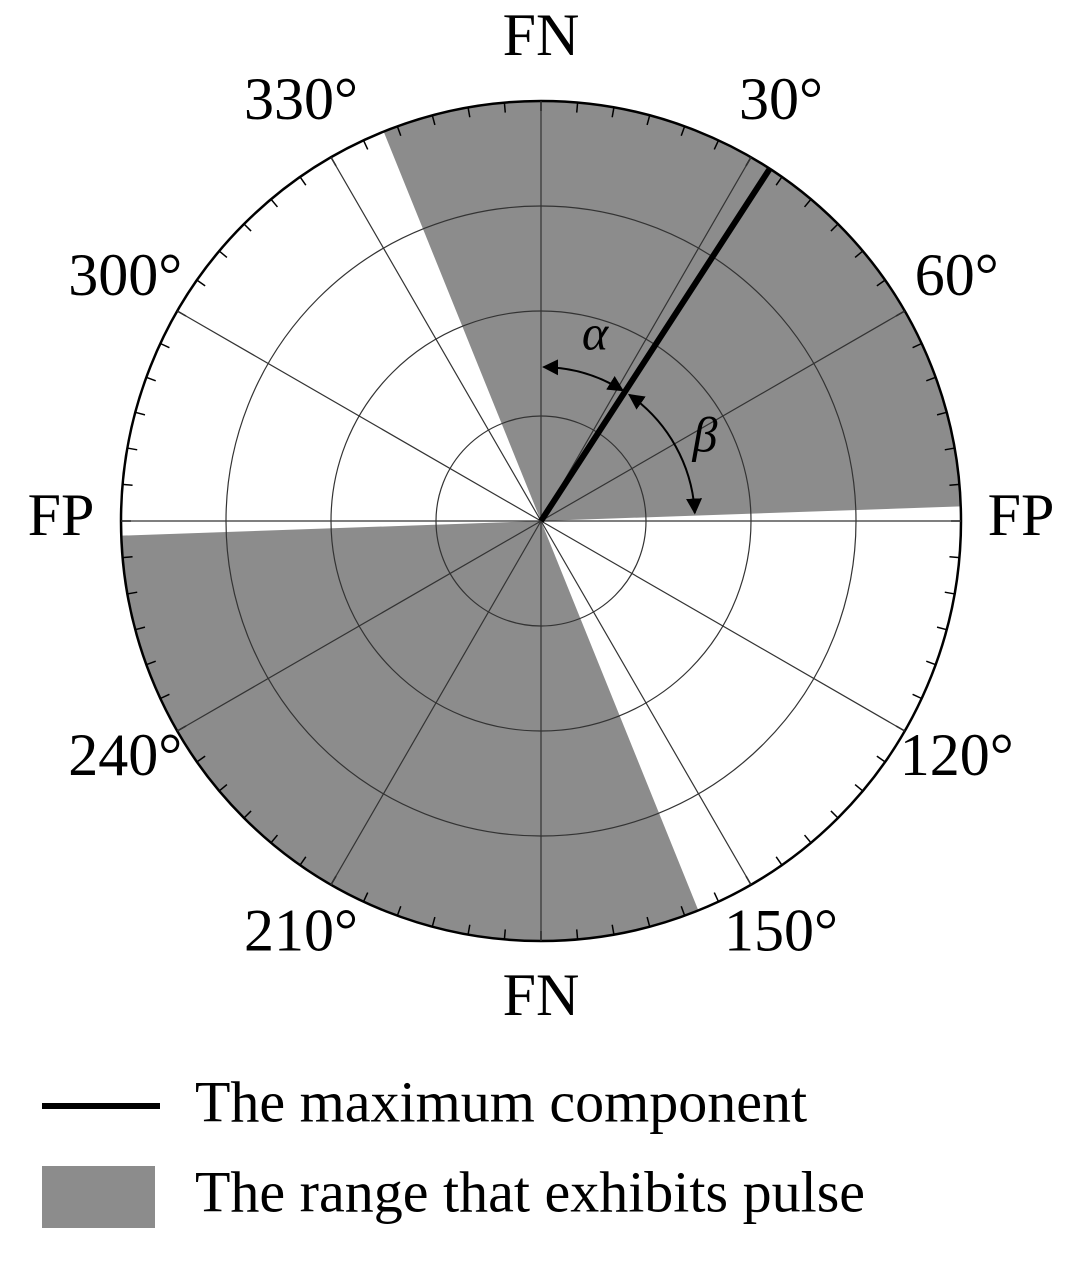 The width and height of the screenshot is (1082, 1262). Describe the element at coordinates (781, 930) in the screenshot. I see `angle-label: 150°` at that location.